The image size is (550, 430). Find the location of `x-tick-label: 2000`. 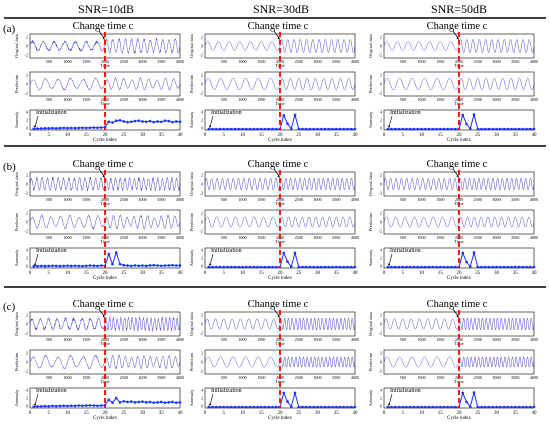

x-tick-label: 2000 is located at coordinates (105, 199).